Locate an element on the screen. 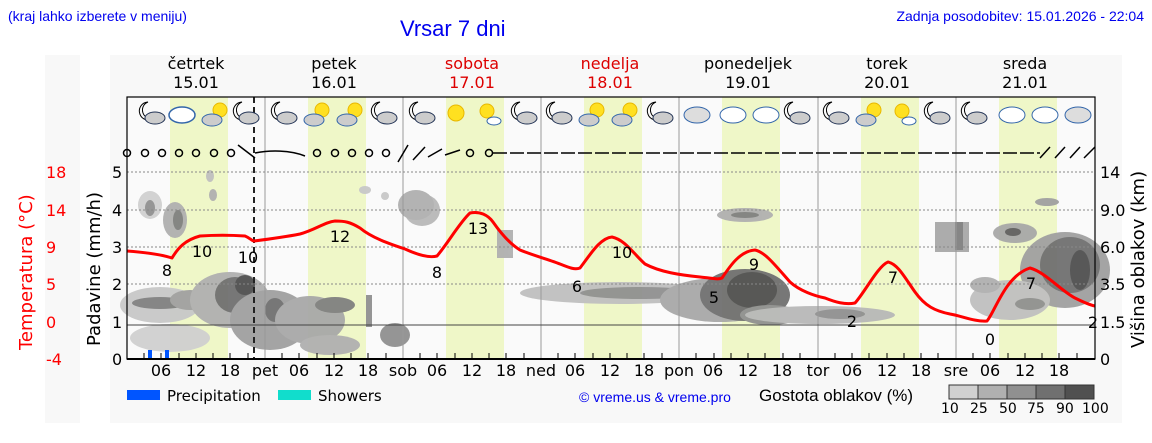  day-header: petek 16.01 is located at coordinates (334, 73).